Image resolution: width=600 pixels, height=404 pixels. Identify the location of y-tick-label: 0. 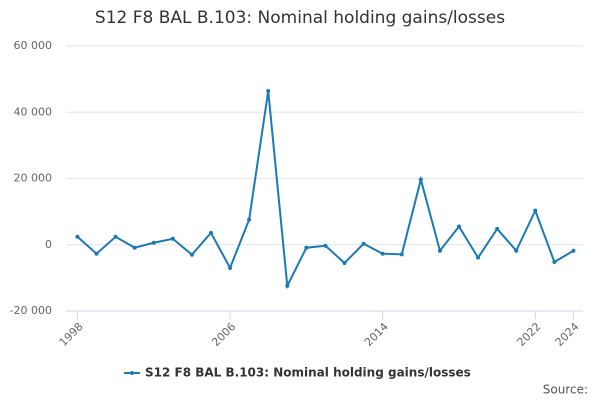
(48, 244).